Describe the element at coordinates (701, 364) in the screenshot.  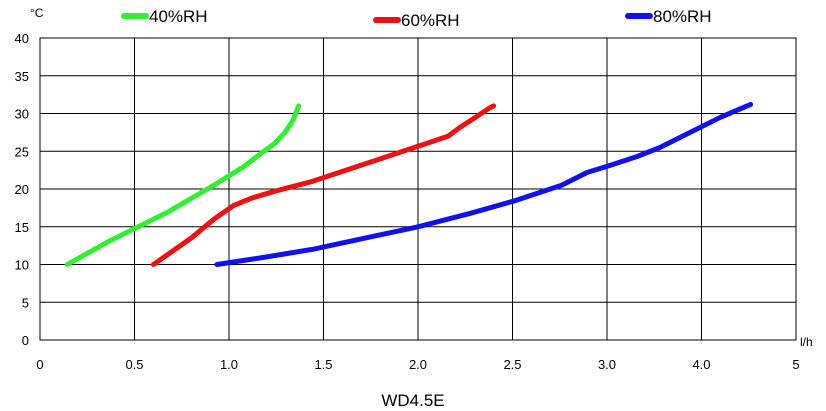
I see `x-tick-label: 4.0` at that location.